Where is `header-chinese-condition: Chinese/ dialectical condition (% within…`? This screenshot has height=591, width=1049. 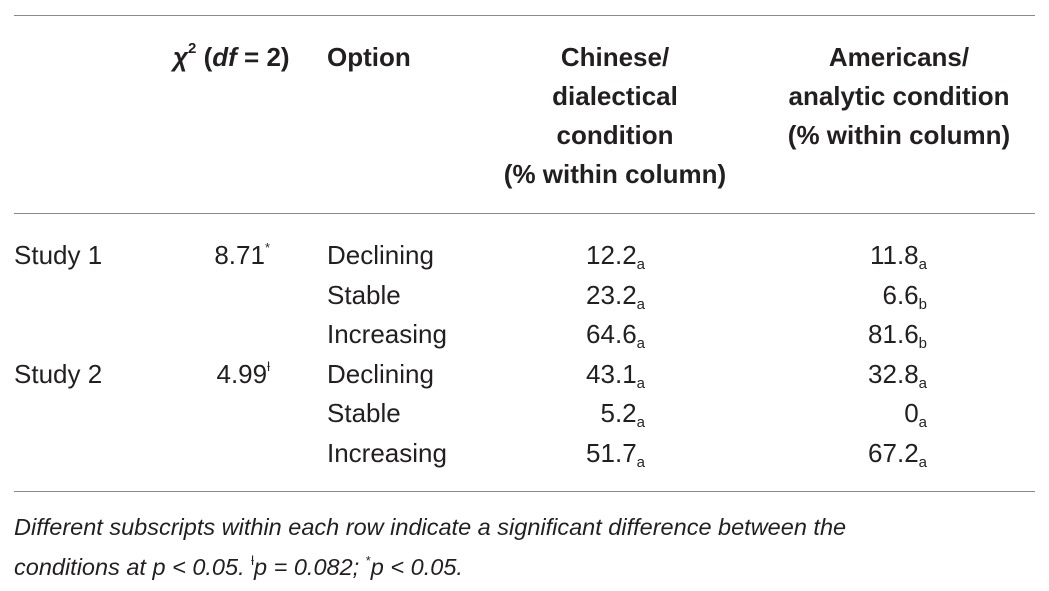
header-chinese-condition: Chinese/ dialectical condition (% within… is located at coordinates (615, 115).